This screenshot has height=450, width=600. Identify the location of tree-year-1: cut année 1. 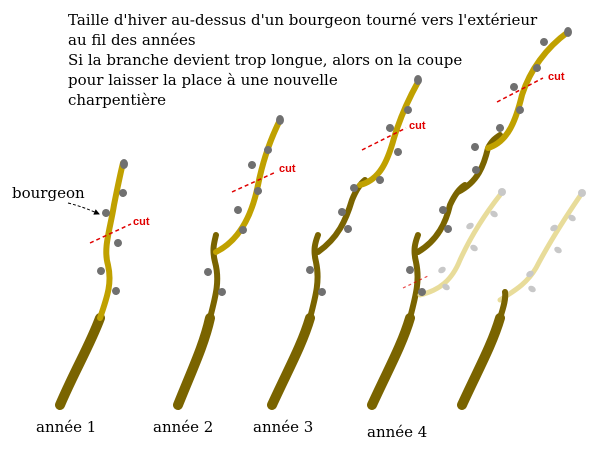
(93, 297).